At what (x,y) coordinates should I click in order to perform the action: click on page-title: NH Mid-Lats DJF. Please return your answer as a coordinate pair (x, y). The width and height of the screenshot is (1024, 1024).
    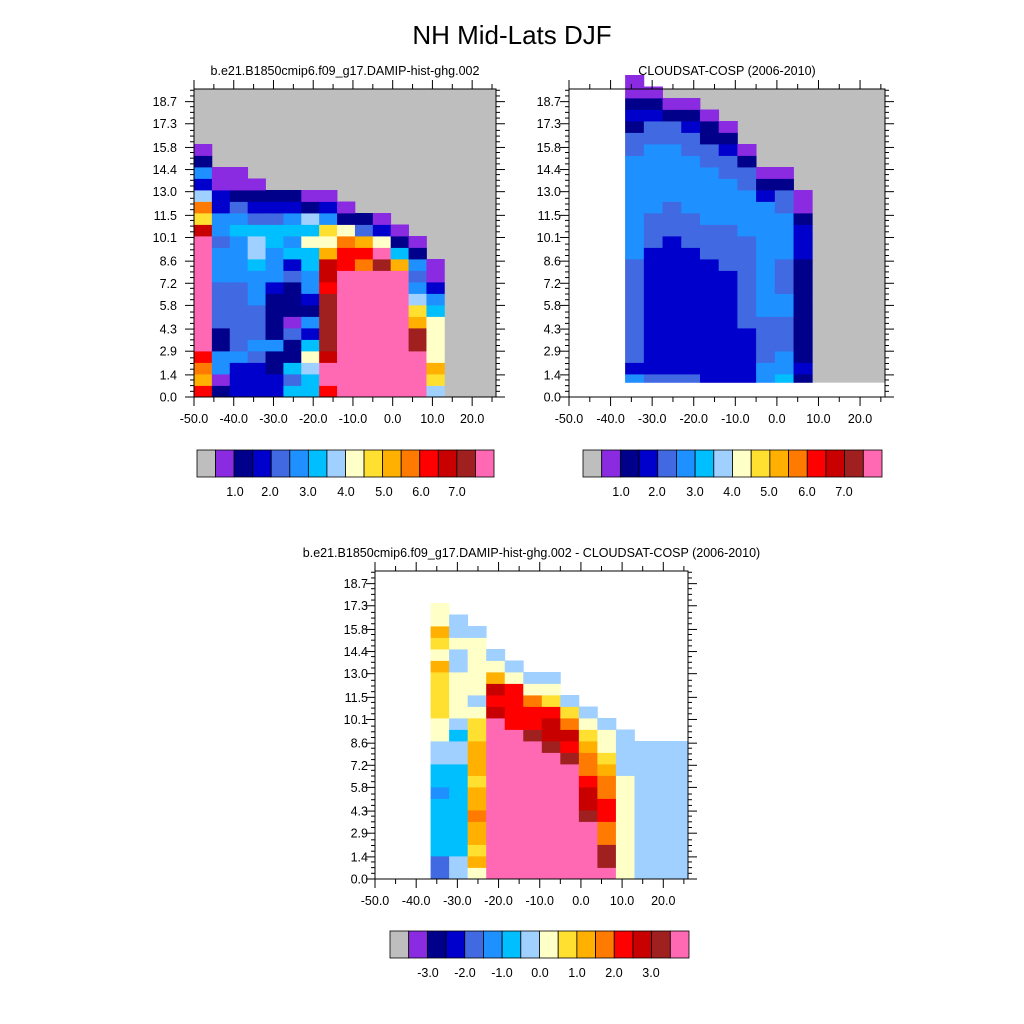
    Looking at the image, I should click on (512, 35).